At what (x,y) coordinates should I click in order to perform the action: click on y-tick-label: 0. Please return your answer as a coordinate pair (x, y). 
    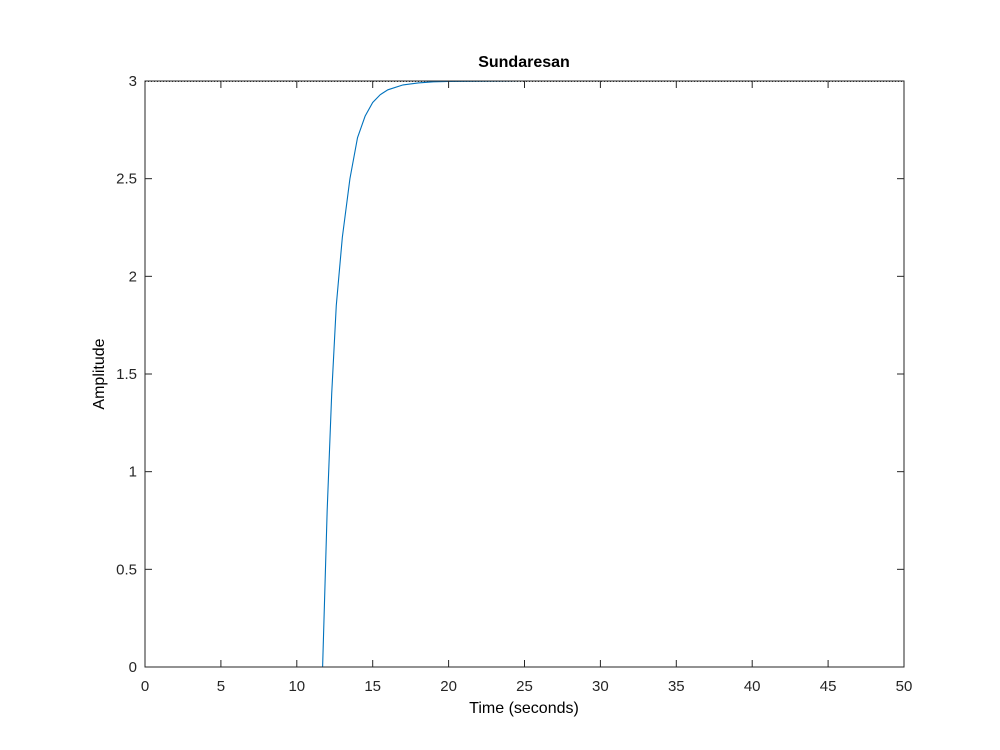
    Looking at the image, I should click on (133, 667).